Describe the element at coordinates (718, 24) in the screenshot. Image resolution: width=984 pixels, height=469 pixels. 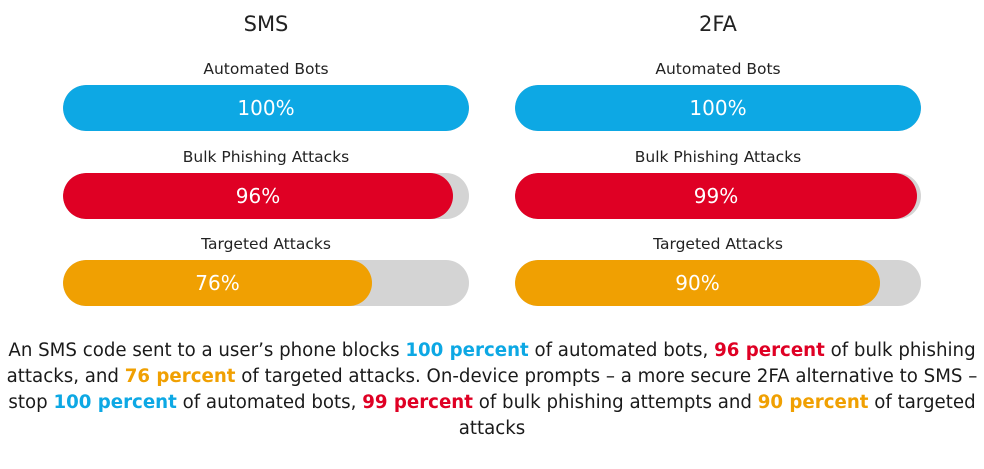
I see `2fa-chart-title: 2FA` at that location.